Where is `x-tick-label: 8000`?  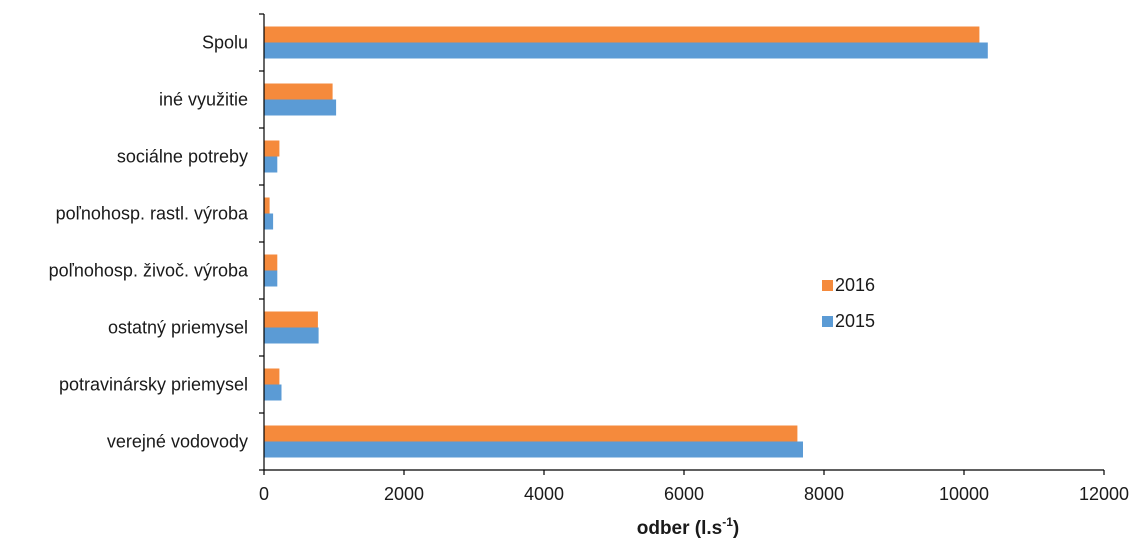
x-tick-label: 8000 is located at coordinates (824, 494).